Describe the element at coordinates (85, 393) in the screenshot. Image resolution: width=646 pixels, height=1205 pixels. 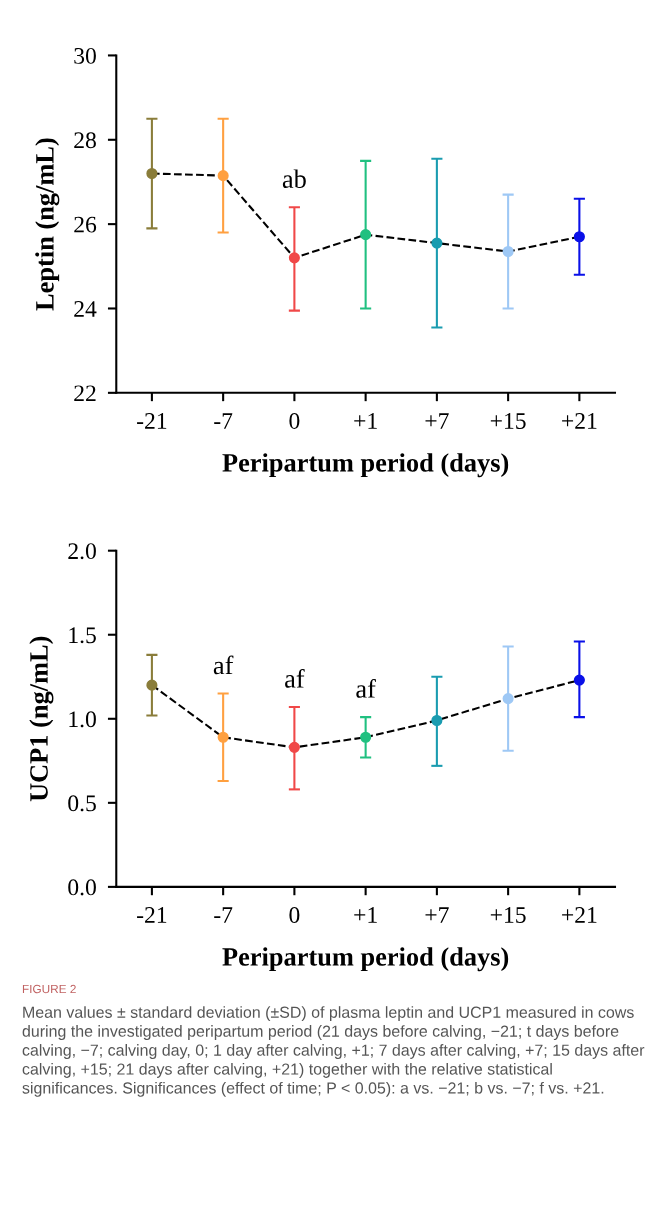
I see `y-tick-label: 22` at that location.